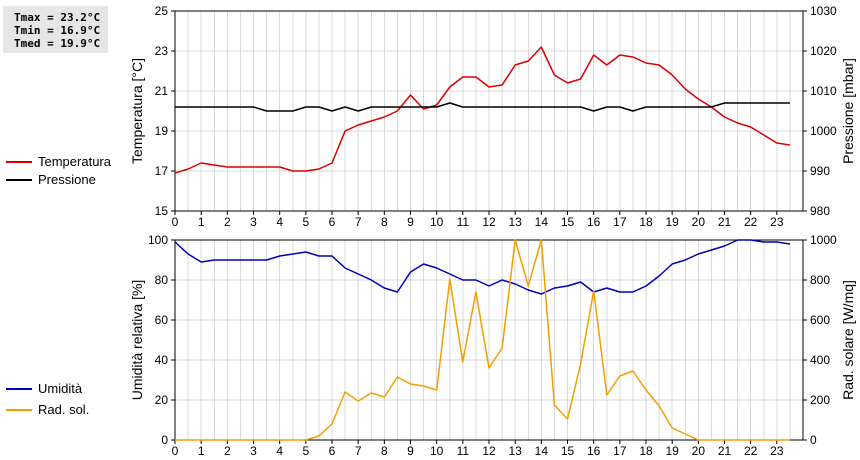 This screenshot has height=460, width=860. Describe the element at coordinates (19, 410) in the screenshot. I see `legend-swatch-rad-sol` at that location.